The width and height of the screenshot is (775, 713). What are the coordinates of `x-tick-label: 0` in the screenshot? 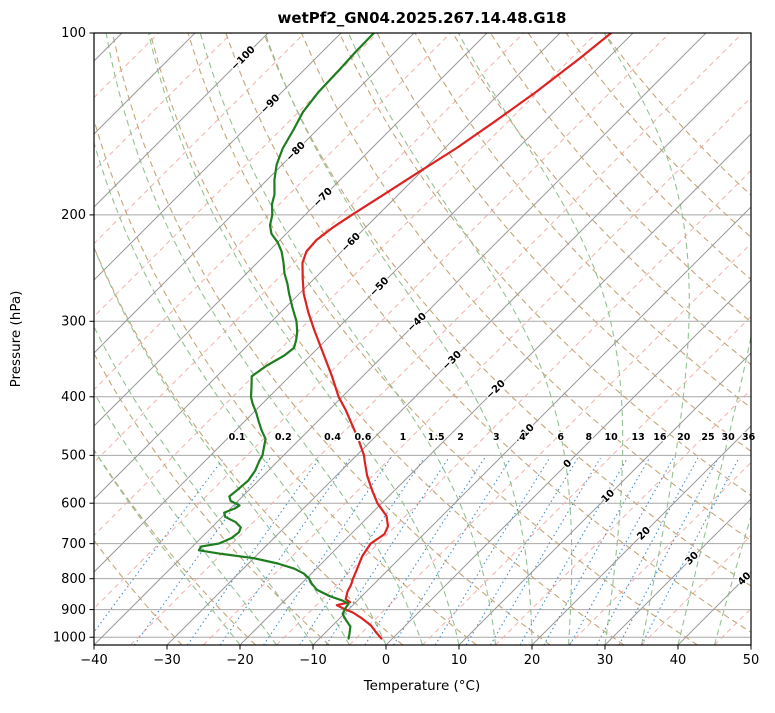 It's located at (386, 660).